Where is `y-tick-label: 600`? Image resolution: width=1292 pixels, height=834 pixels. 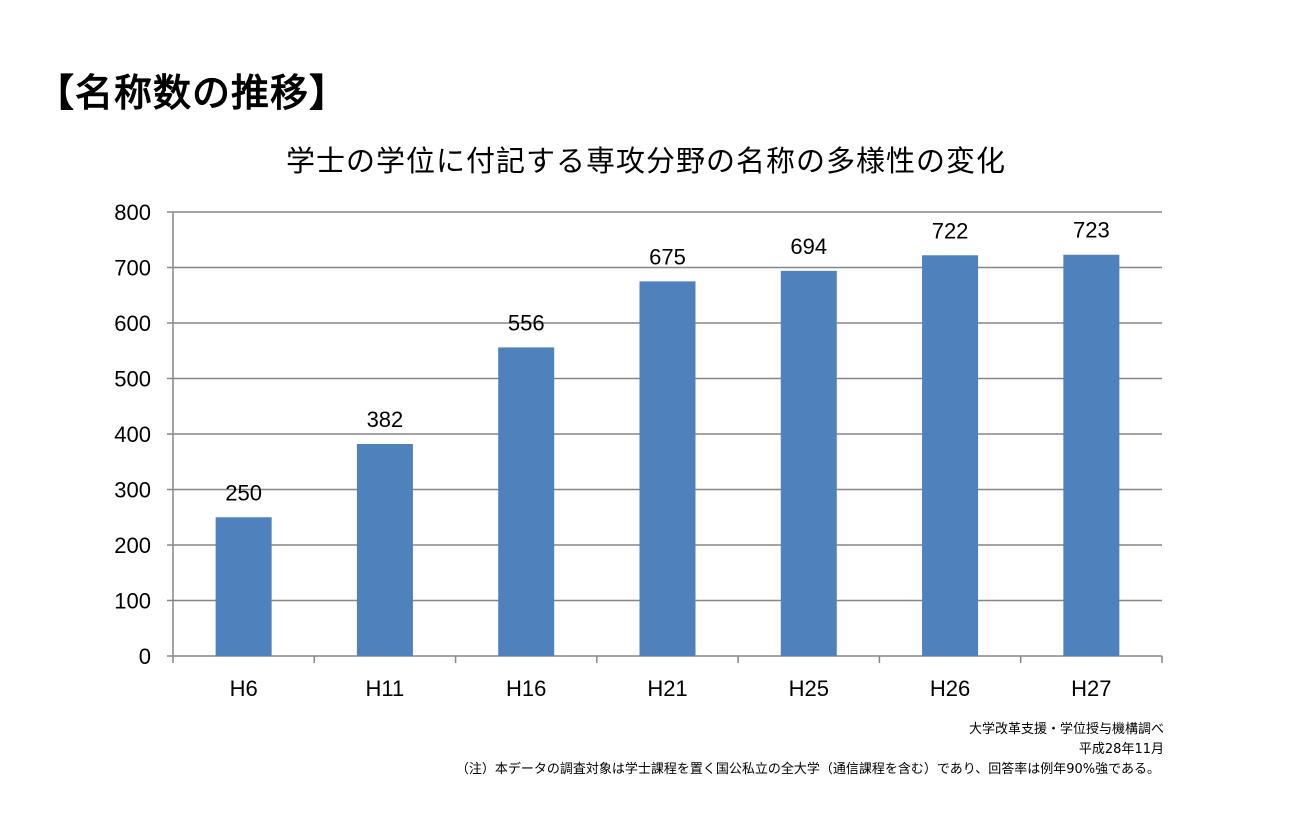 y-tick-label: 600 is located at coordinates (132, 323).